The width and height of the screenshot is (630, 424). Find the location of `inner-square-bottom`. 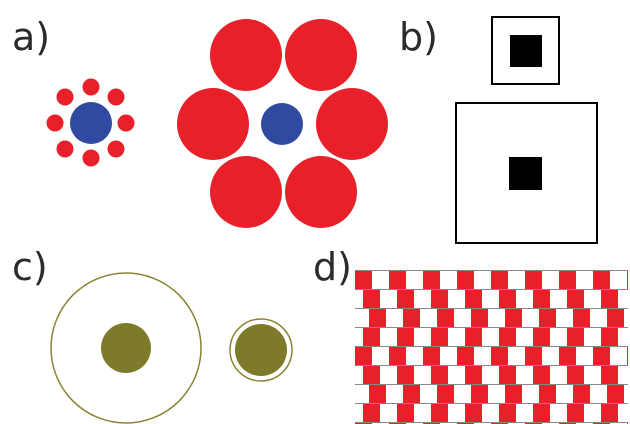

inner-square-bottom is located at coordinates (525, 173).